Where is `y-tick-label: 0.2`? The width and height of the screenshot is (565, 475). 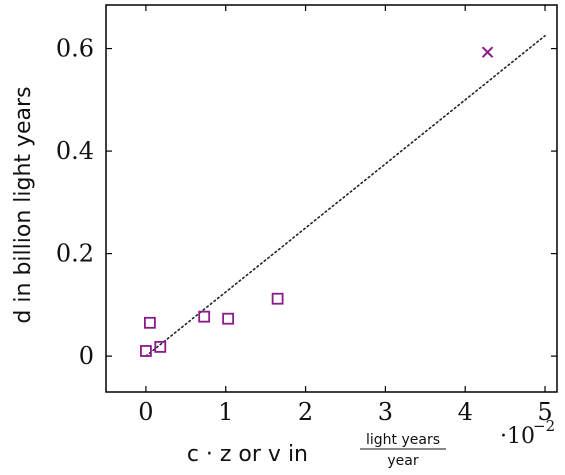
y-tick-label: 0.2 is located at coordinates (75, 254).